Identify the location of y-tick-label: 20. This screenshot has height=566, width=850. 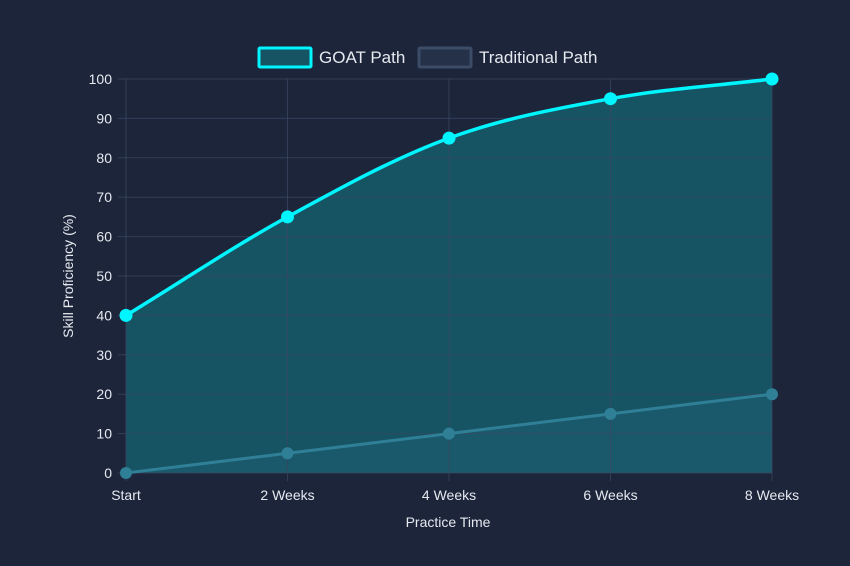
(104, 394).